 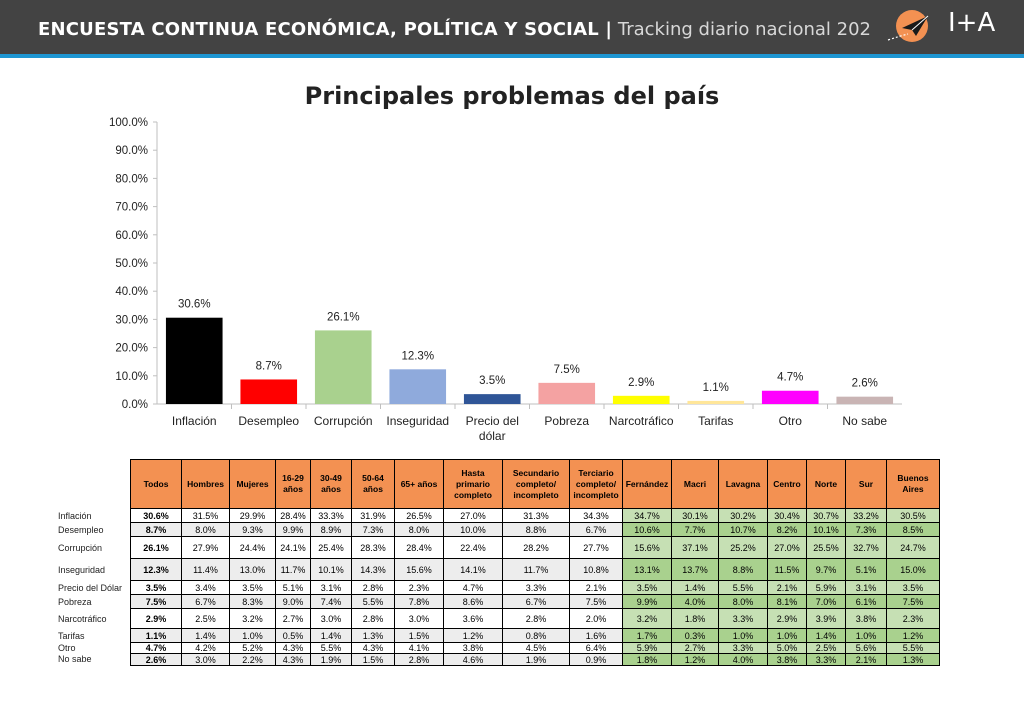 What do you see at coordinates (419, 515) in the screenshot?
I see `table-cell: 26.5%` at bounding box center [419, 515].